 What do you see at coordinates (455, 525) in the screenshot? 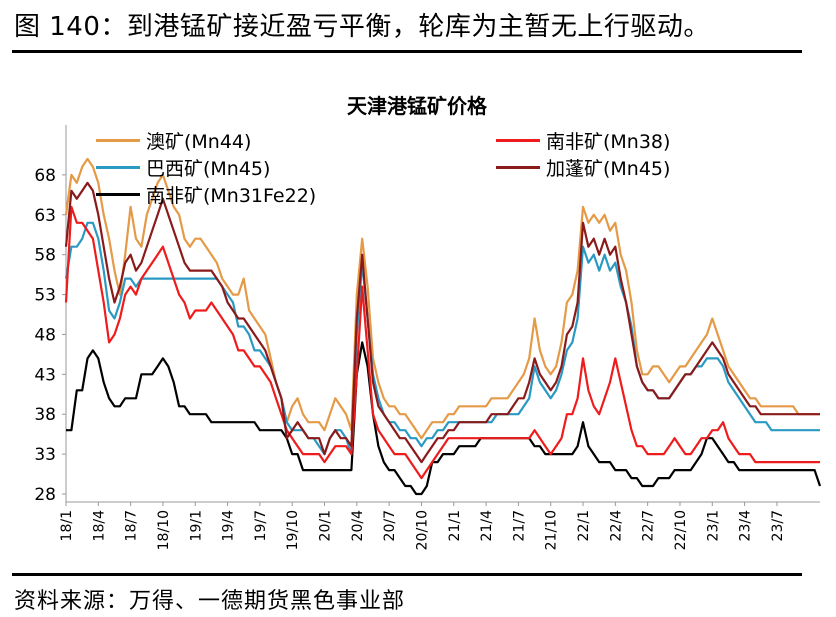
I see `x-tick-label: 21/1` at bounding box center [455, 525].